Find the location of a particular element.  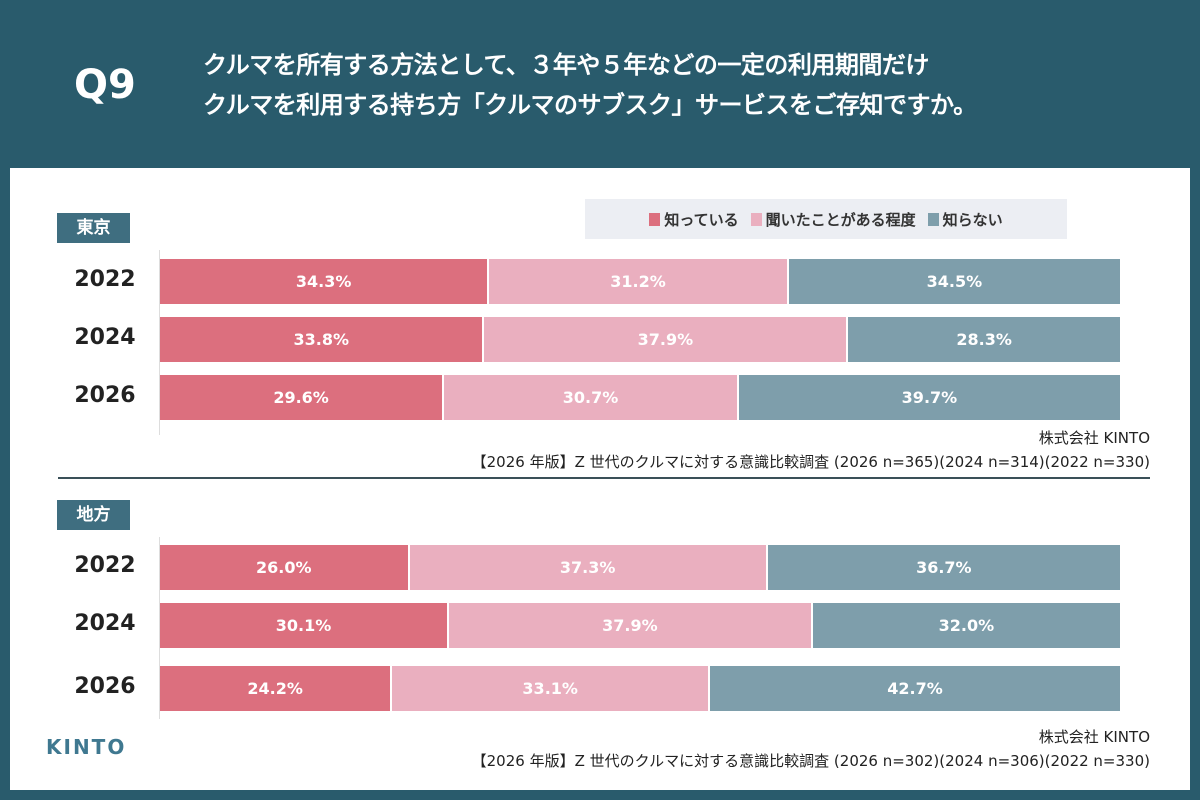

title-line-2: クルマを利用する持ち方「クルマのサブスク」サービスをご存知ですか。 is located at coordinates (590, 105).